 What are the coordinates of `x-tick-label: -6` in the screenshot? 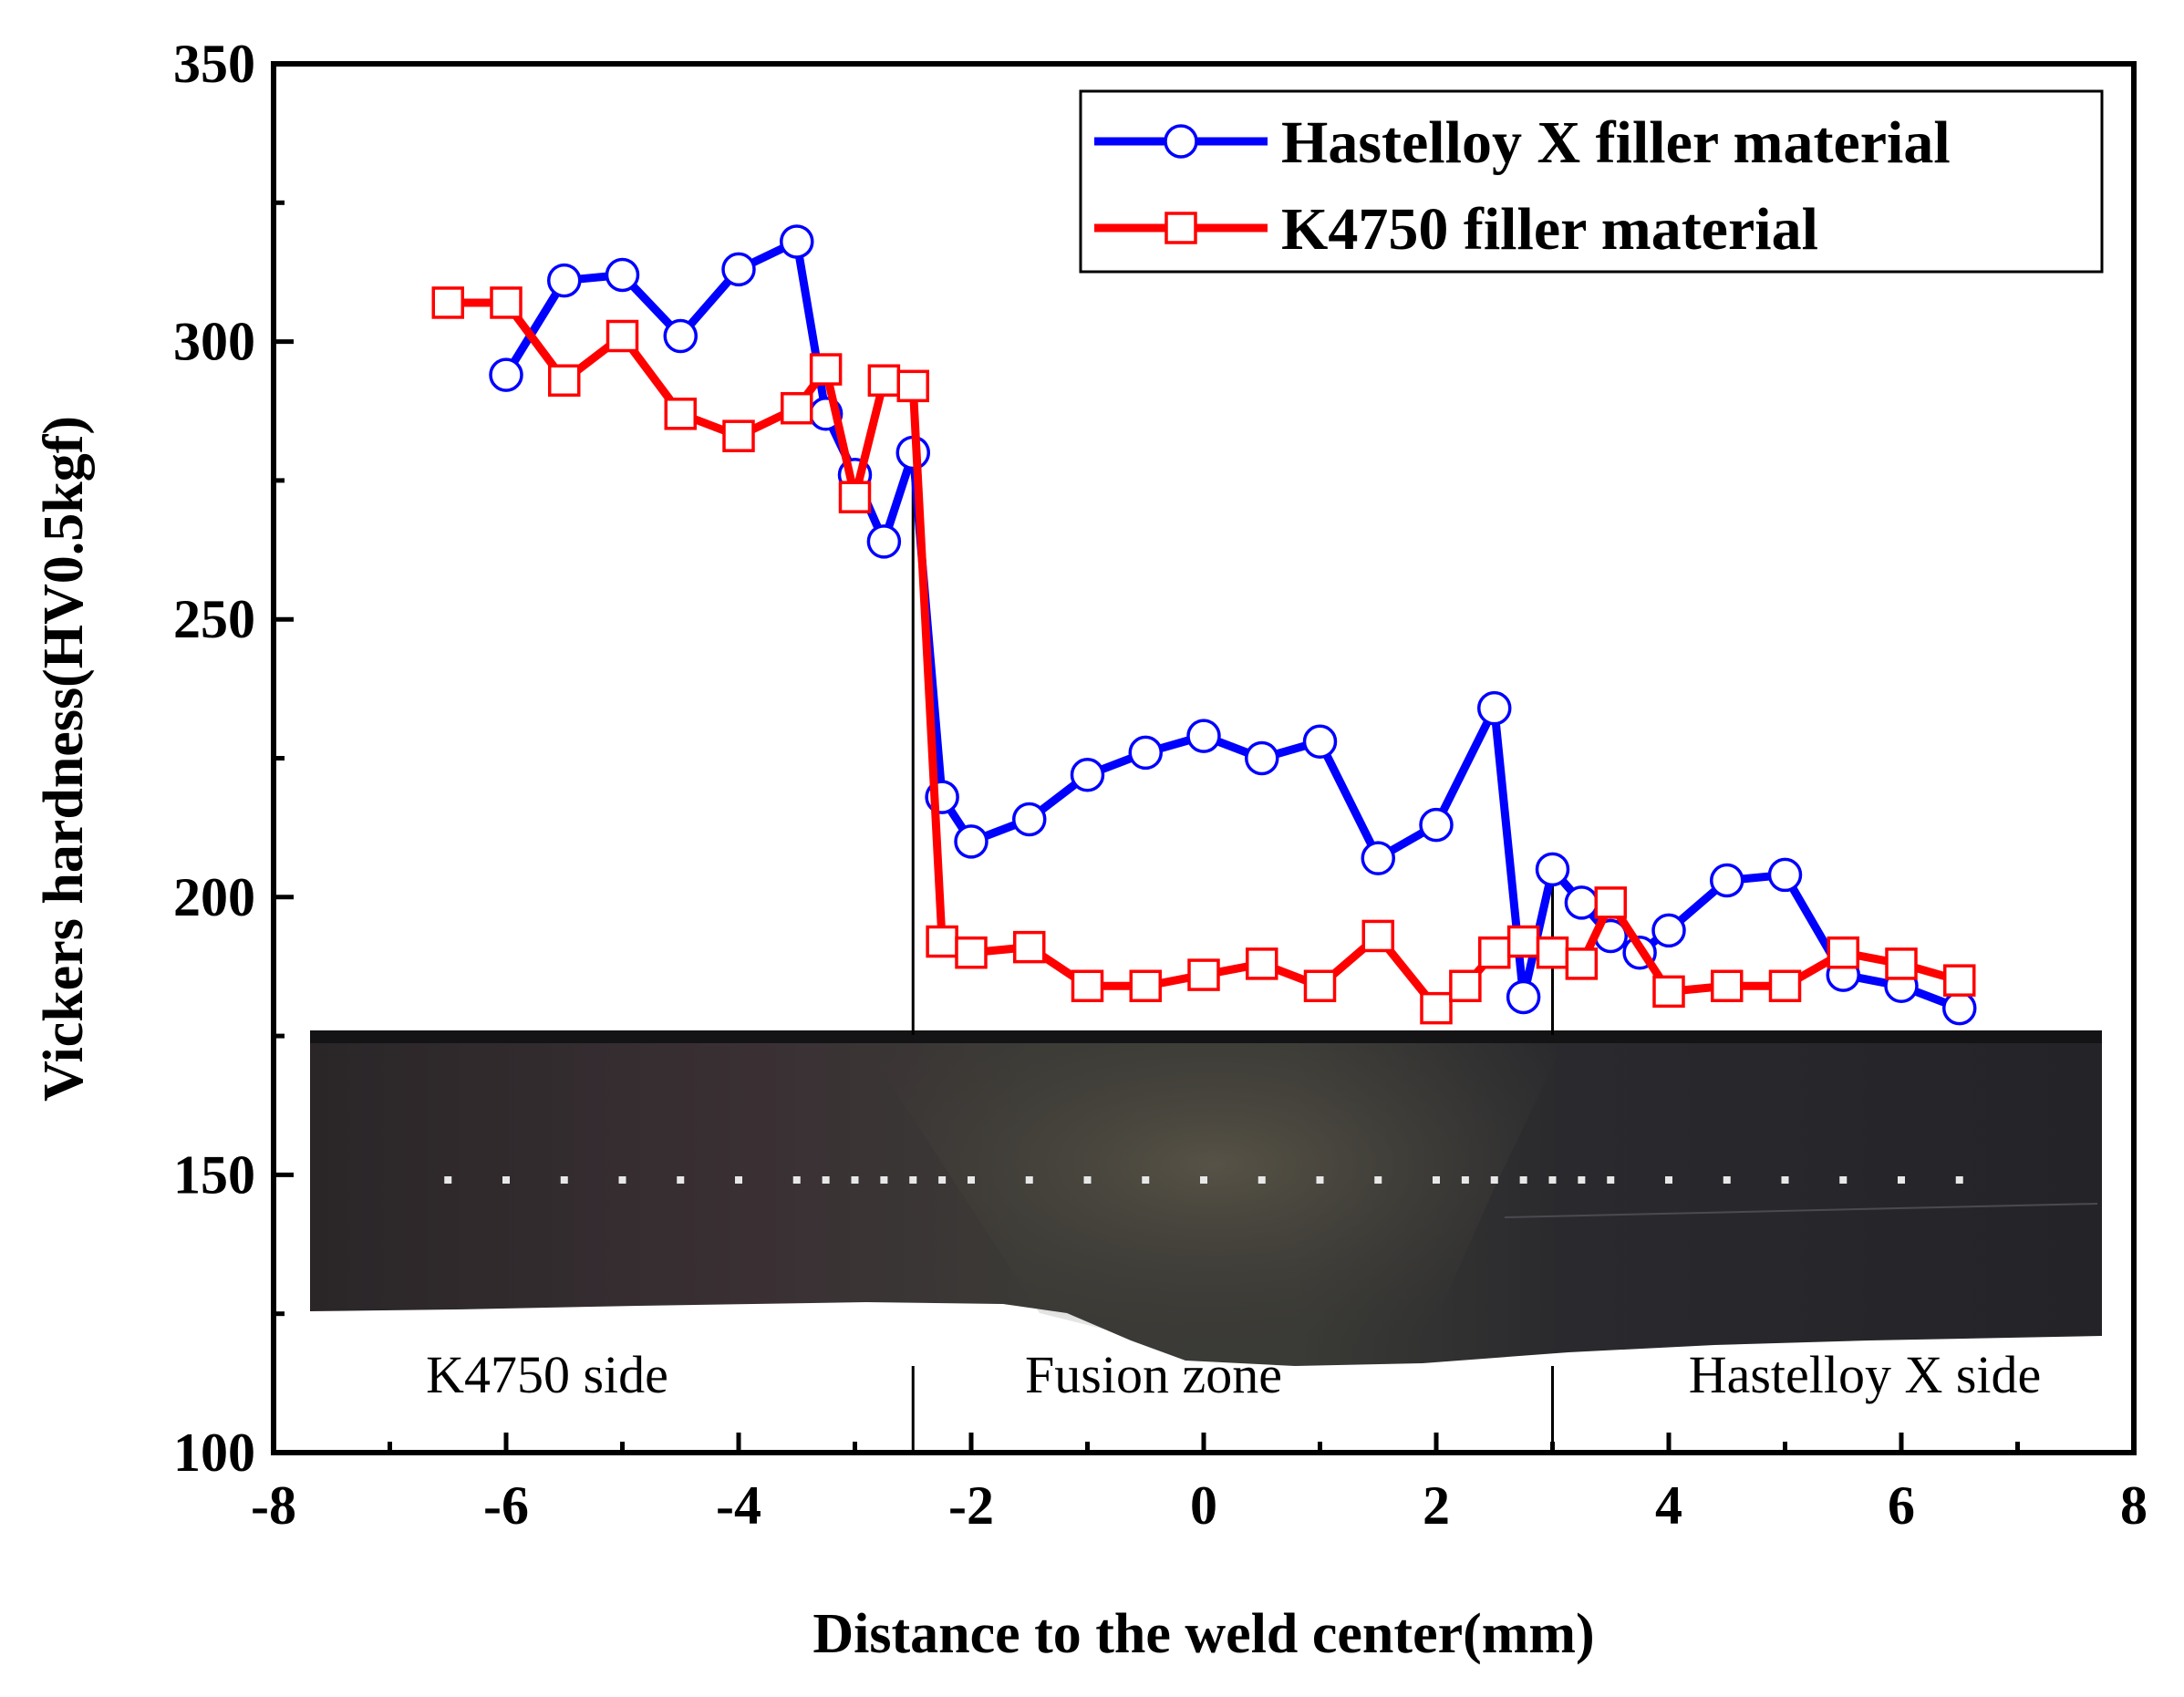 It's located at (506, 1505).